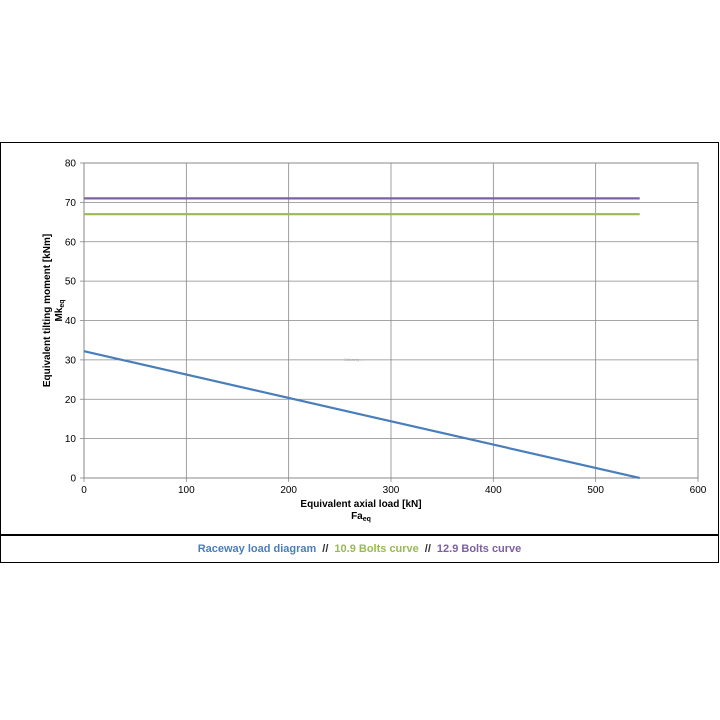 Image resolution: width=720 pixels, height=720 pixels. I want to click on y-axis-symbol-sub: eq, so click(62, 303).